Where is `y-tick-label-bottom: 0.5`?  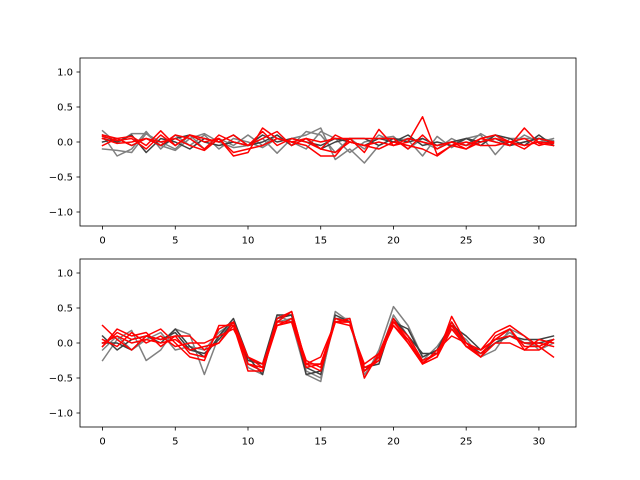
y-tick-label-bottom: 0.5 is located at coordinates (65, 309).